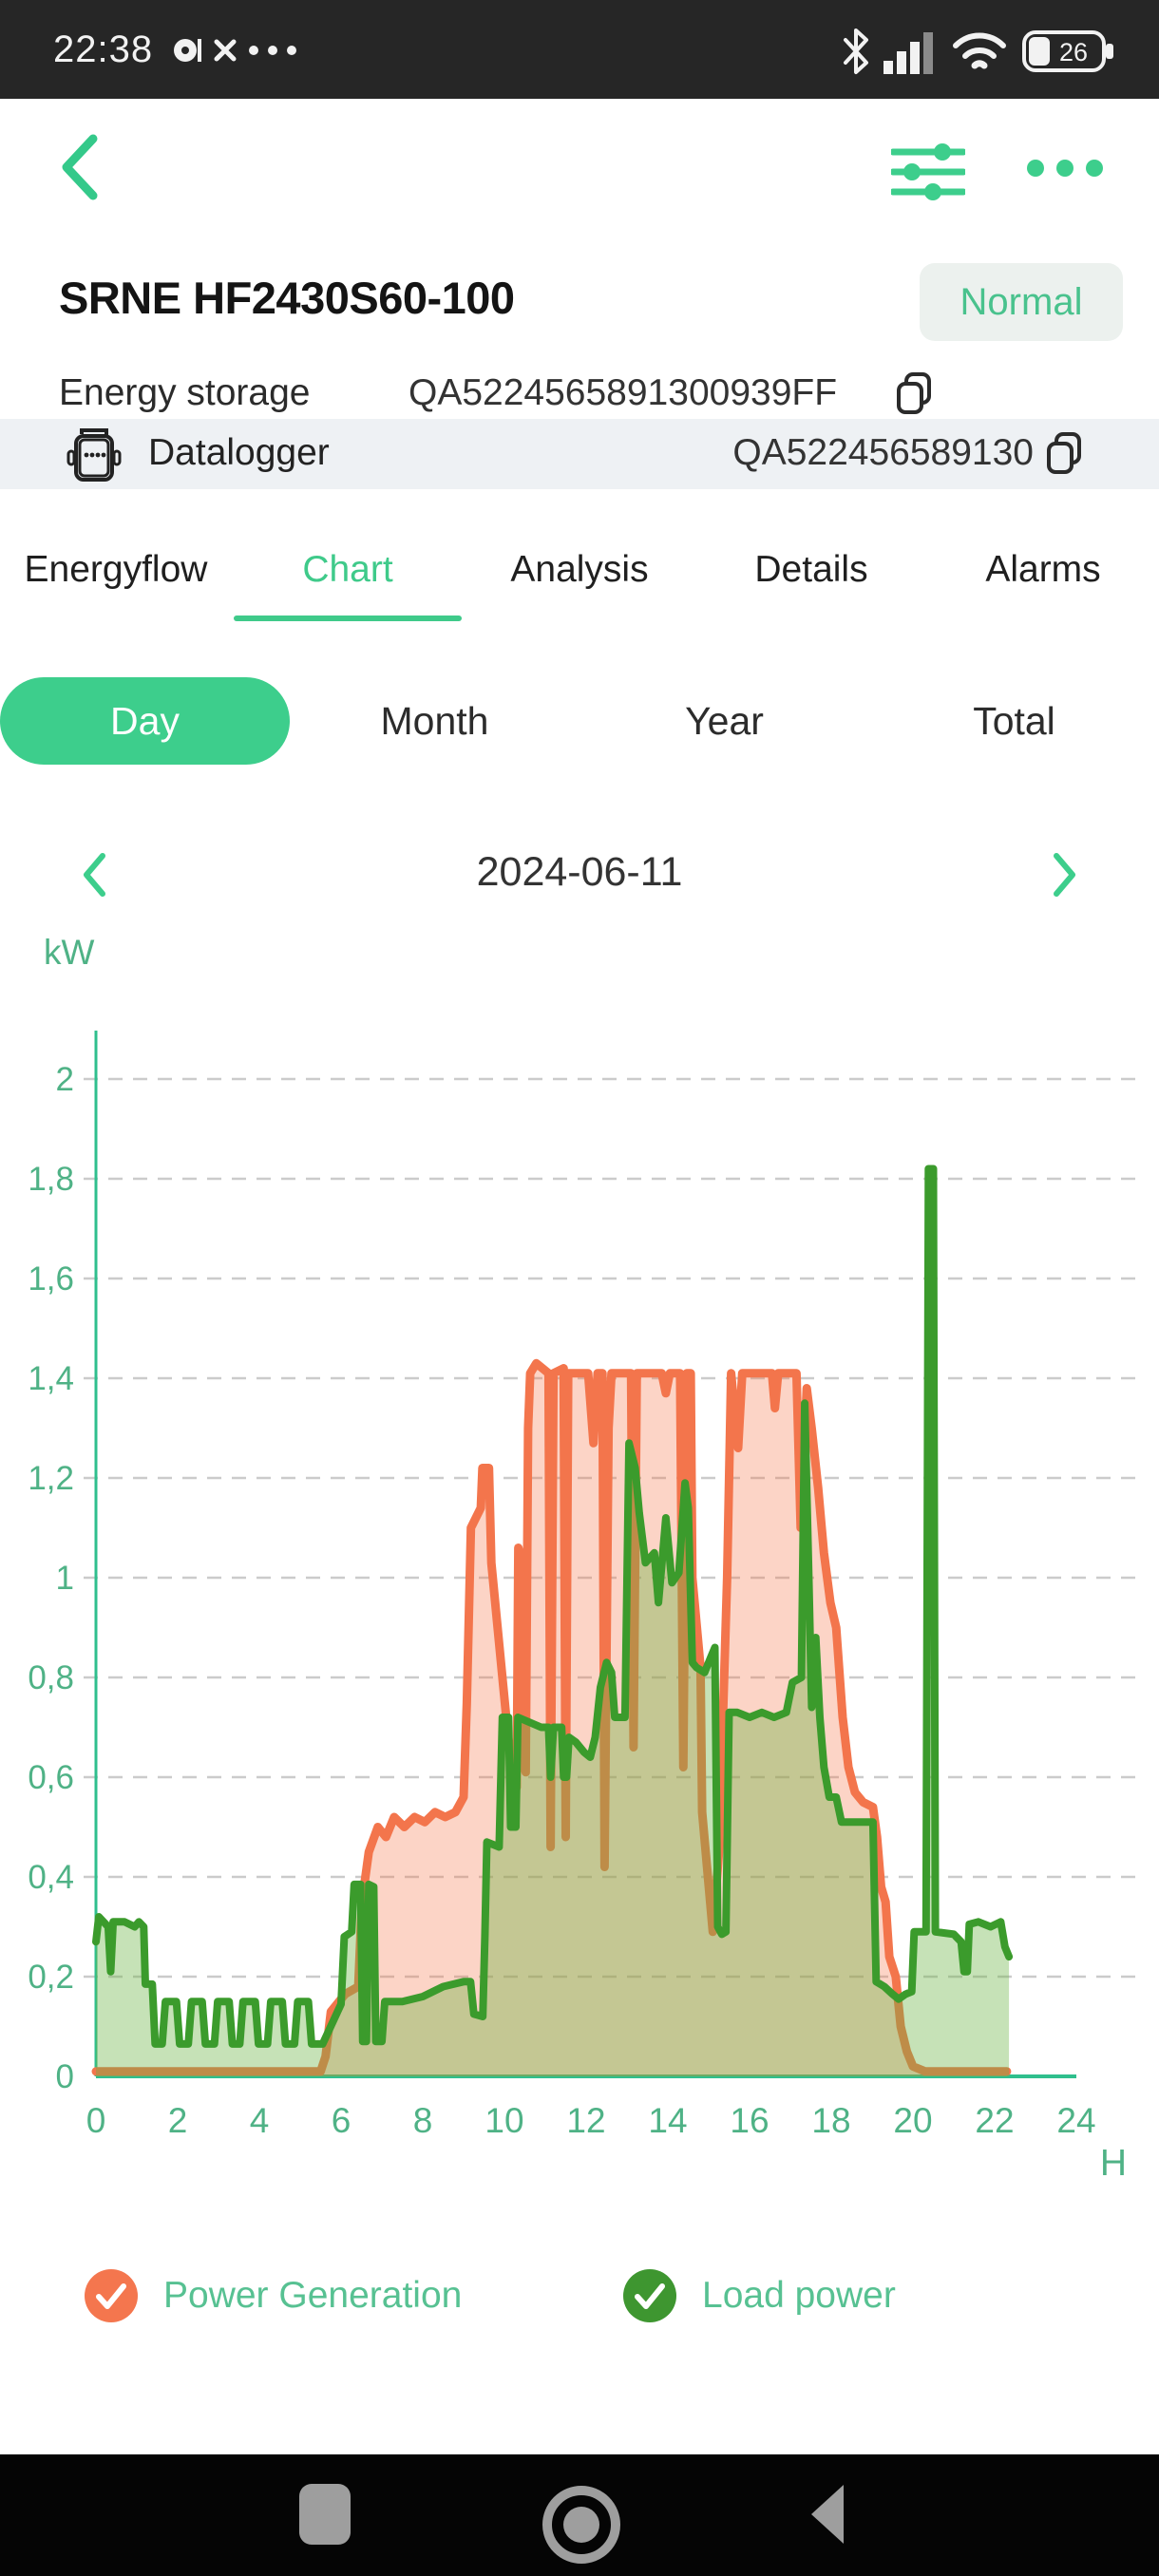 Image resolution: width=1159 pixels, height=2576 pixels. What do you see at coordinates (830, 2120) in the screenshot?
I see `x-tick-label: 18` at bounding box center [830, 2120].